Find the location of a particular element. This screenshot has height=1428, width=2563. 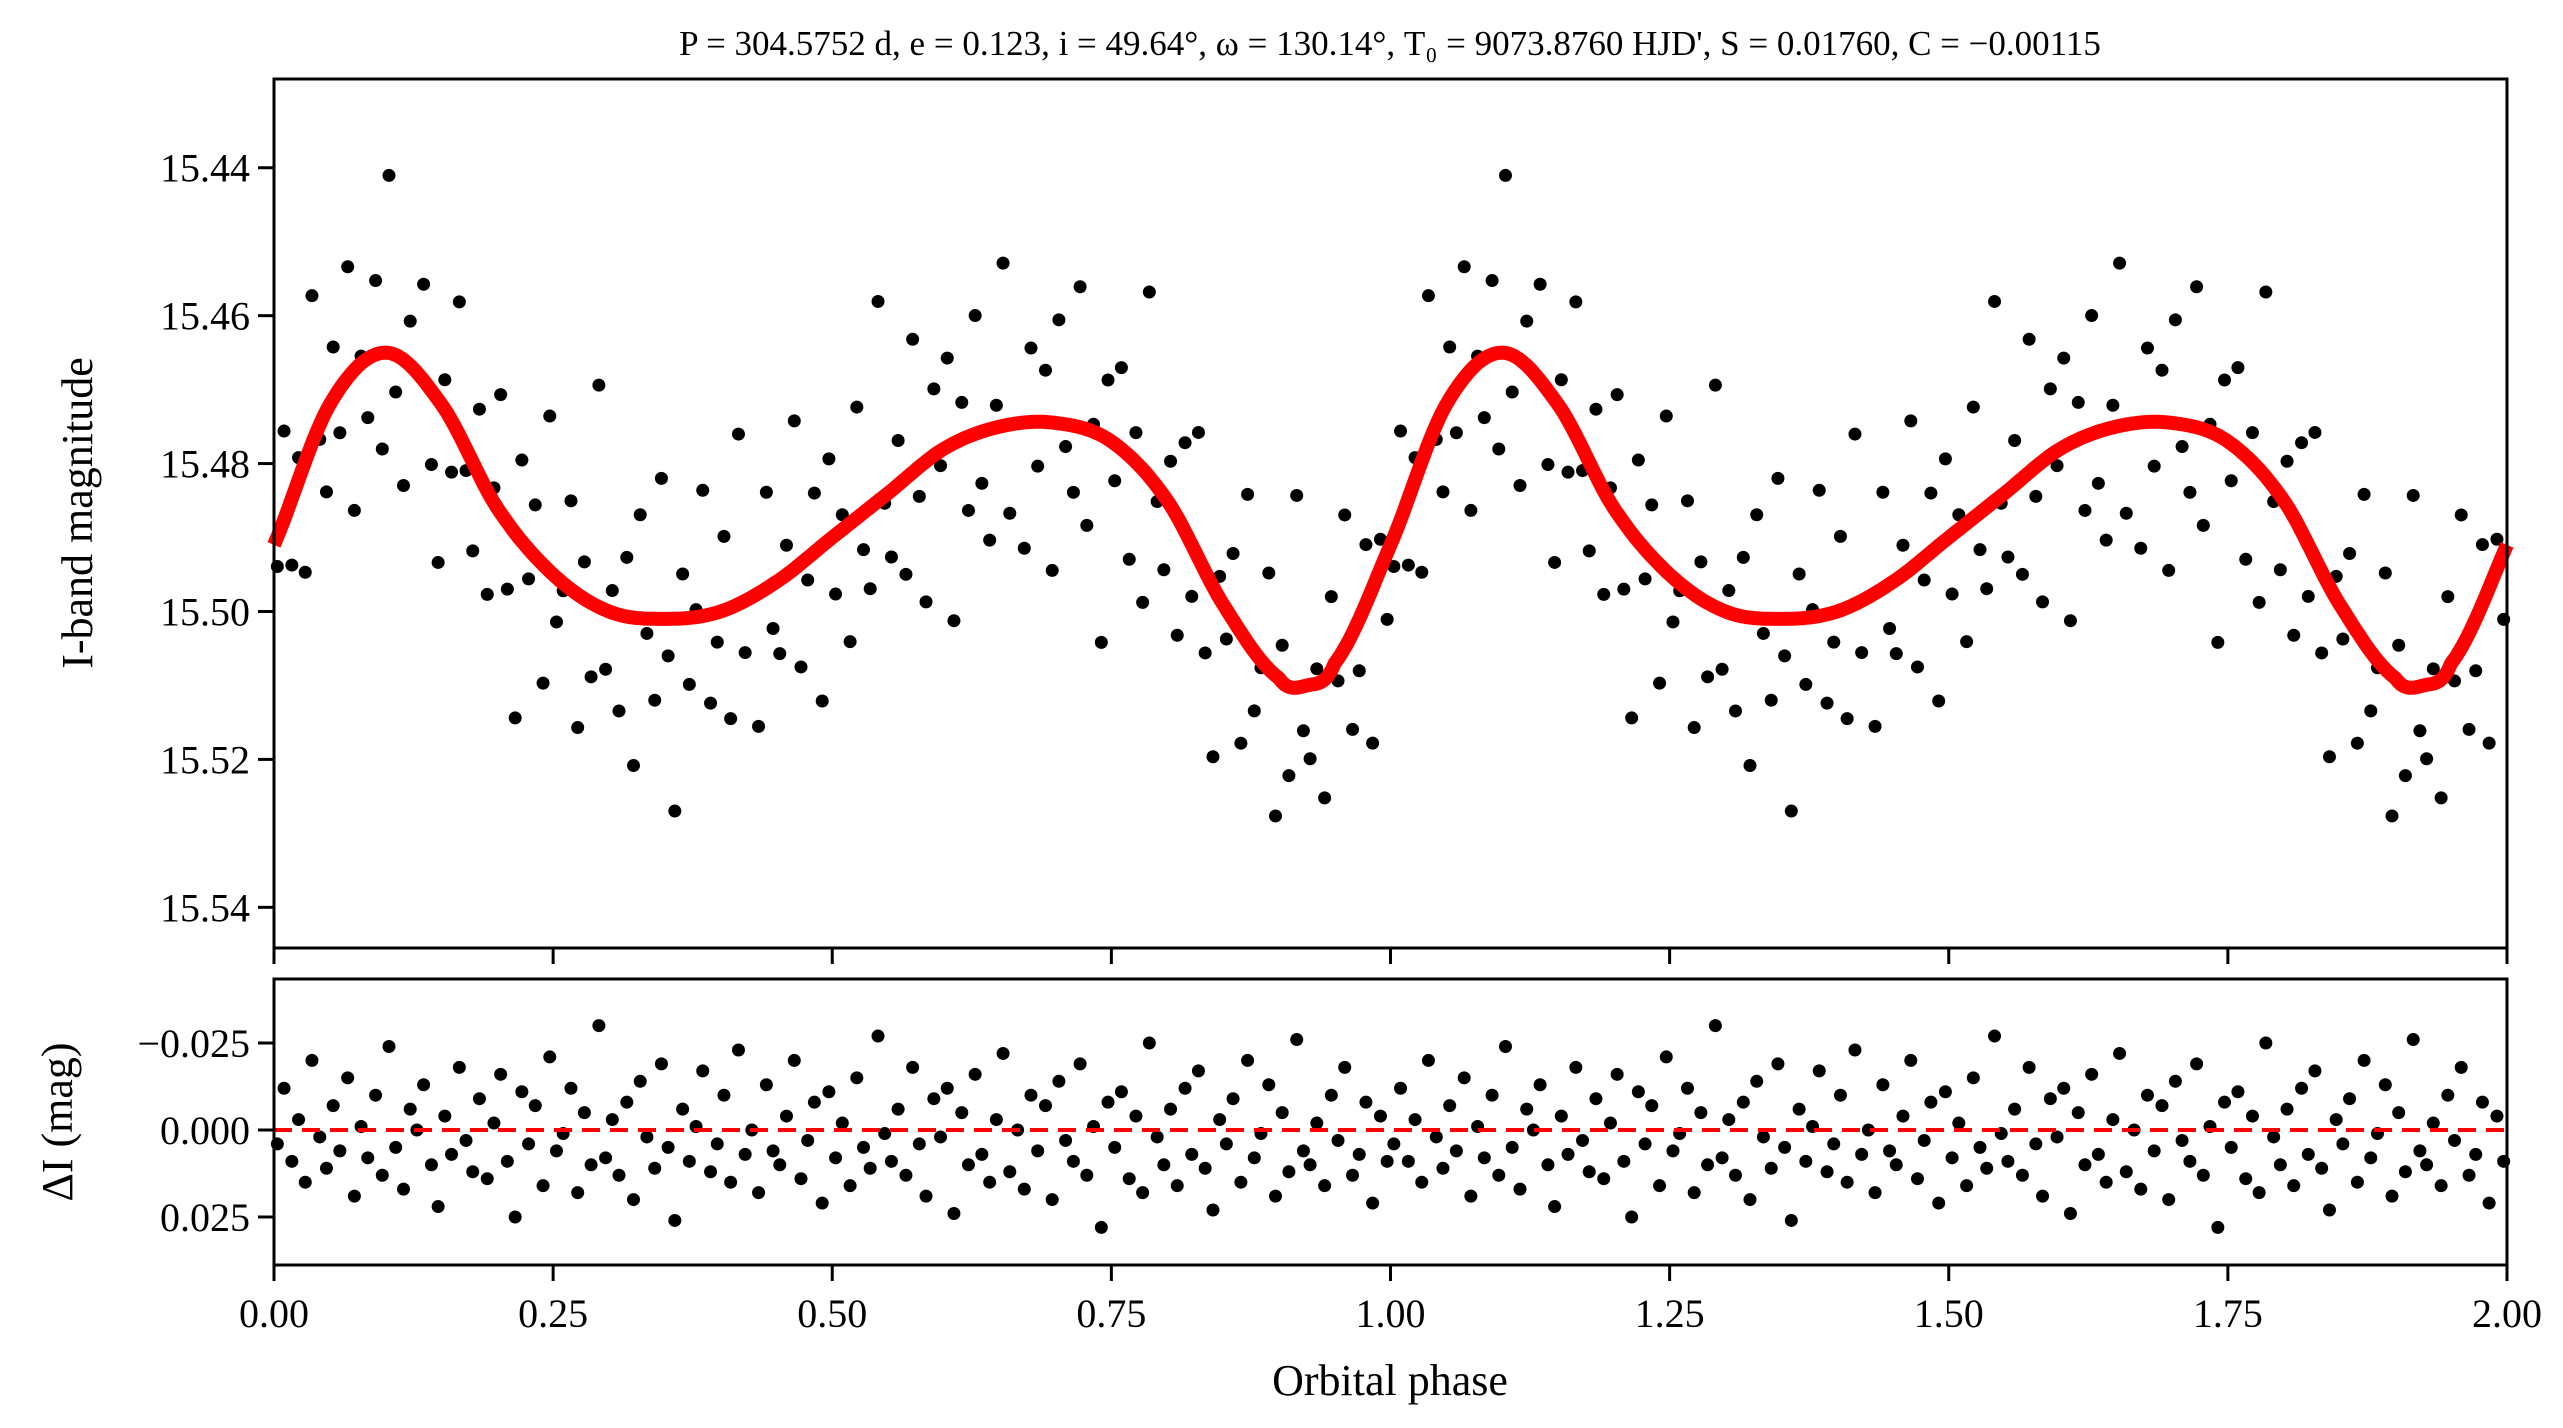

x-tick-label: 1.50 is located at coordinates (1949, 1313).